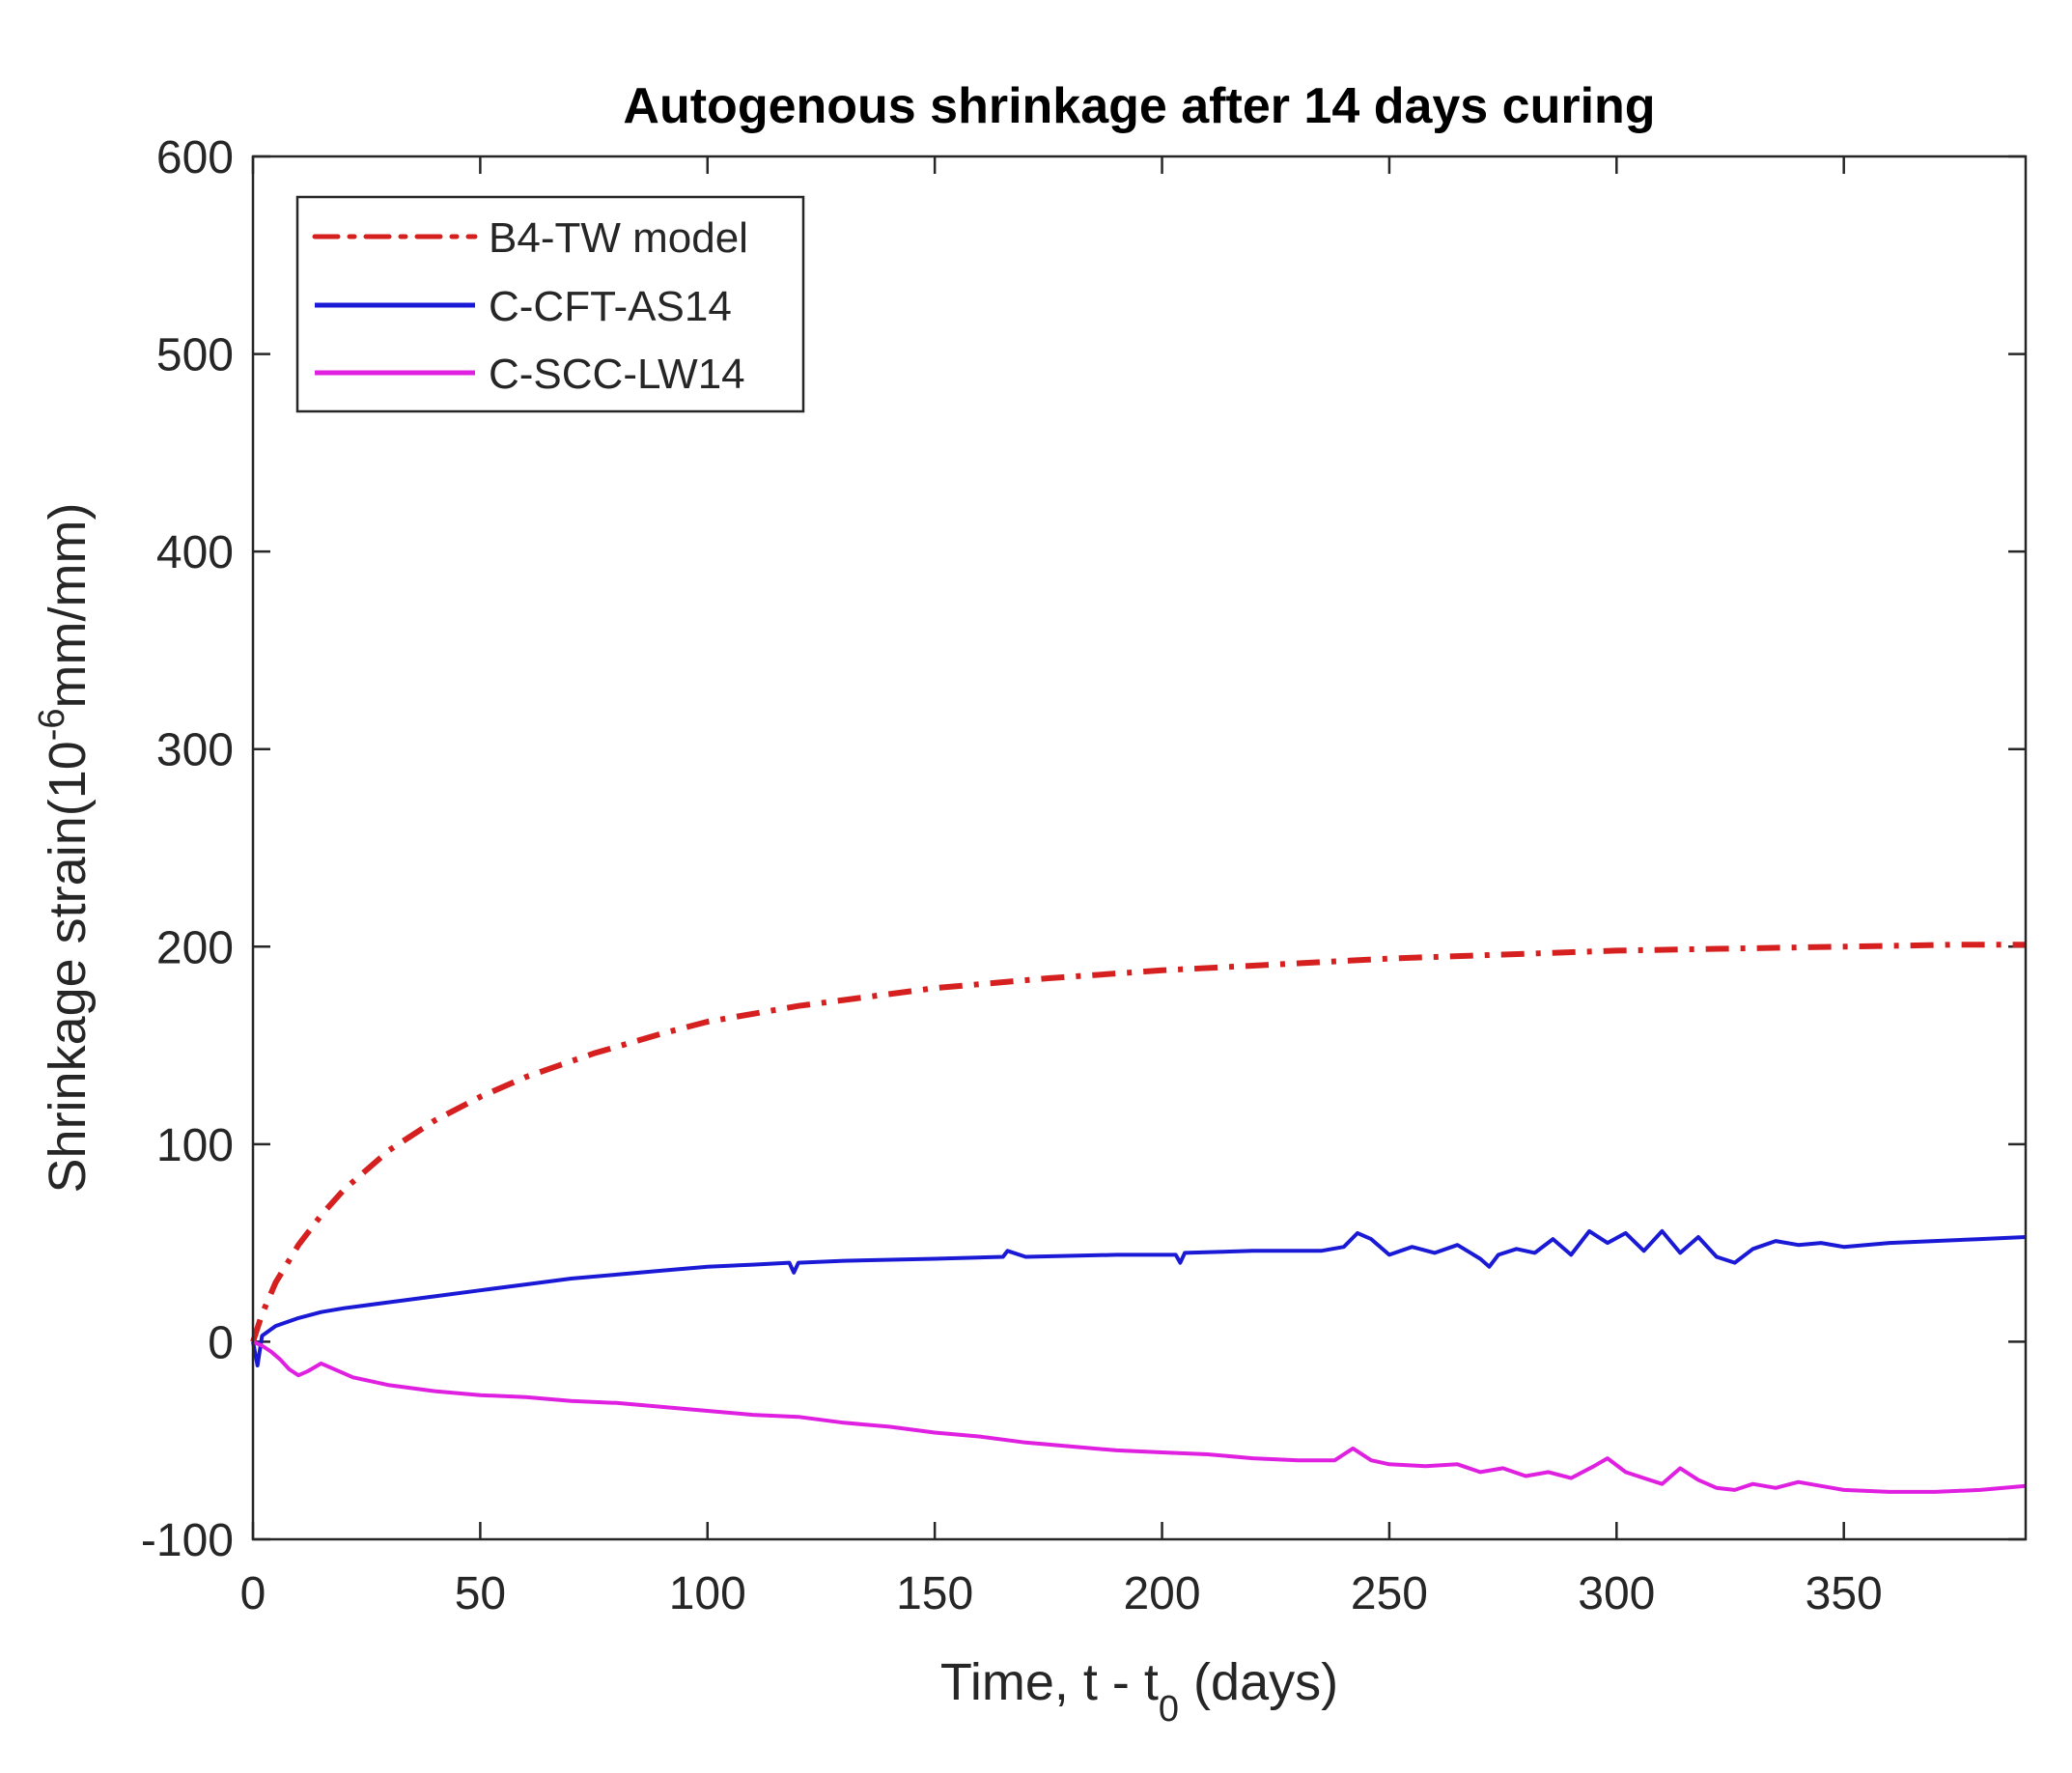 This screenshot has height=1773, width=2072. Describe the element at coordinates (617, 374) in the screenshot. I see `legend-label-c-scc-lw14: C-SCC-LW14` at that location.